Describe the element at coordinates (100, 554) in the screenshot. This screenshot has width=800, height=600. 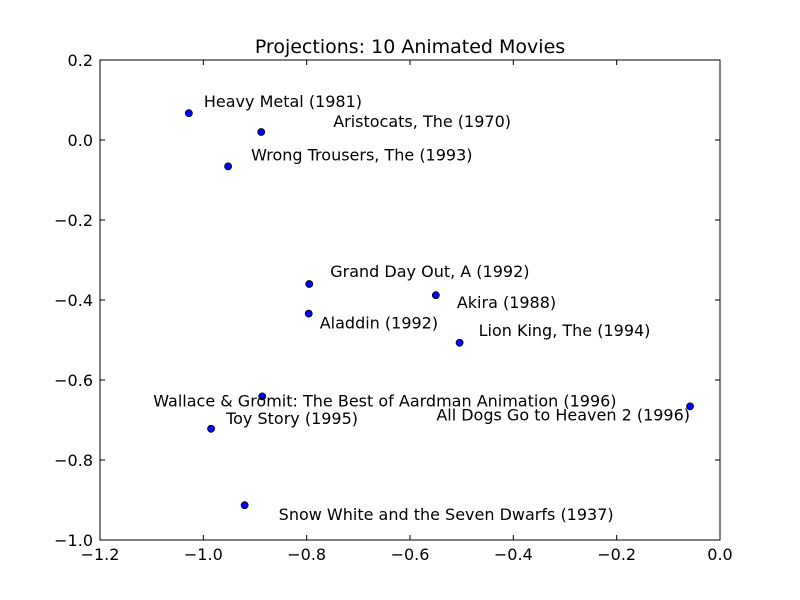
I see `x-tick-label: −1.2` at that location.